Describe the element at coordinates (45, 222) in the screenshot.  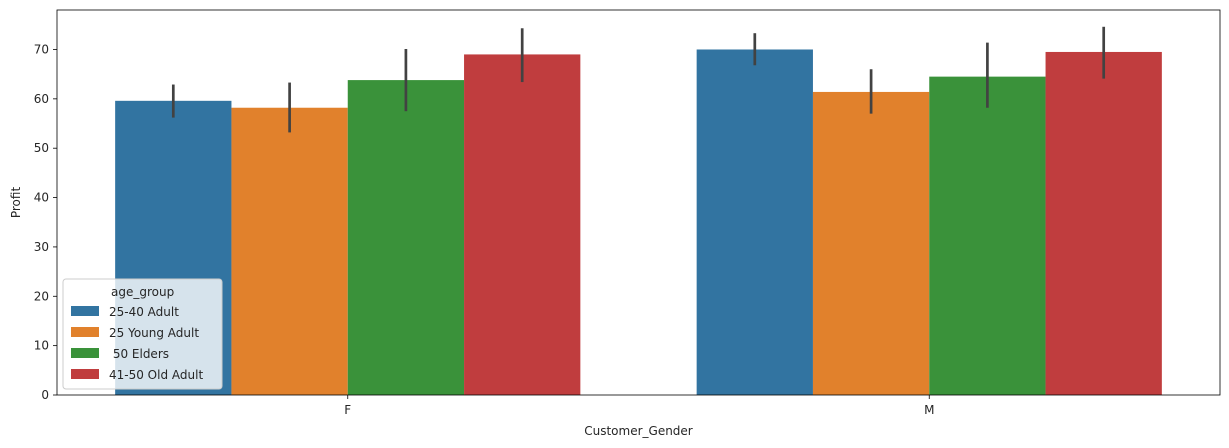
I see `y-axis: 0 10 20 30 40 50 60 70` at that location.